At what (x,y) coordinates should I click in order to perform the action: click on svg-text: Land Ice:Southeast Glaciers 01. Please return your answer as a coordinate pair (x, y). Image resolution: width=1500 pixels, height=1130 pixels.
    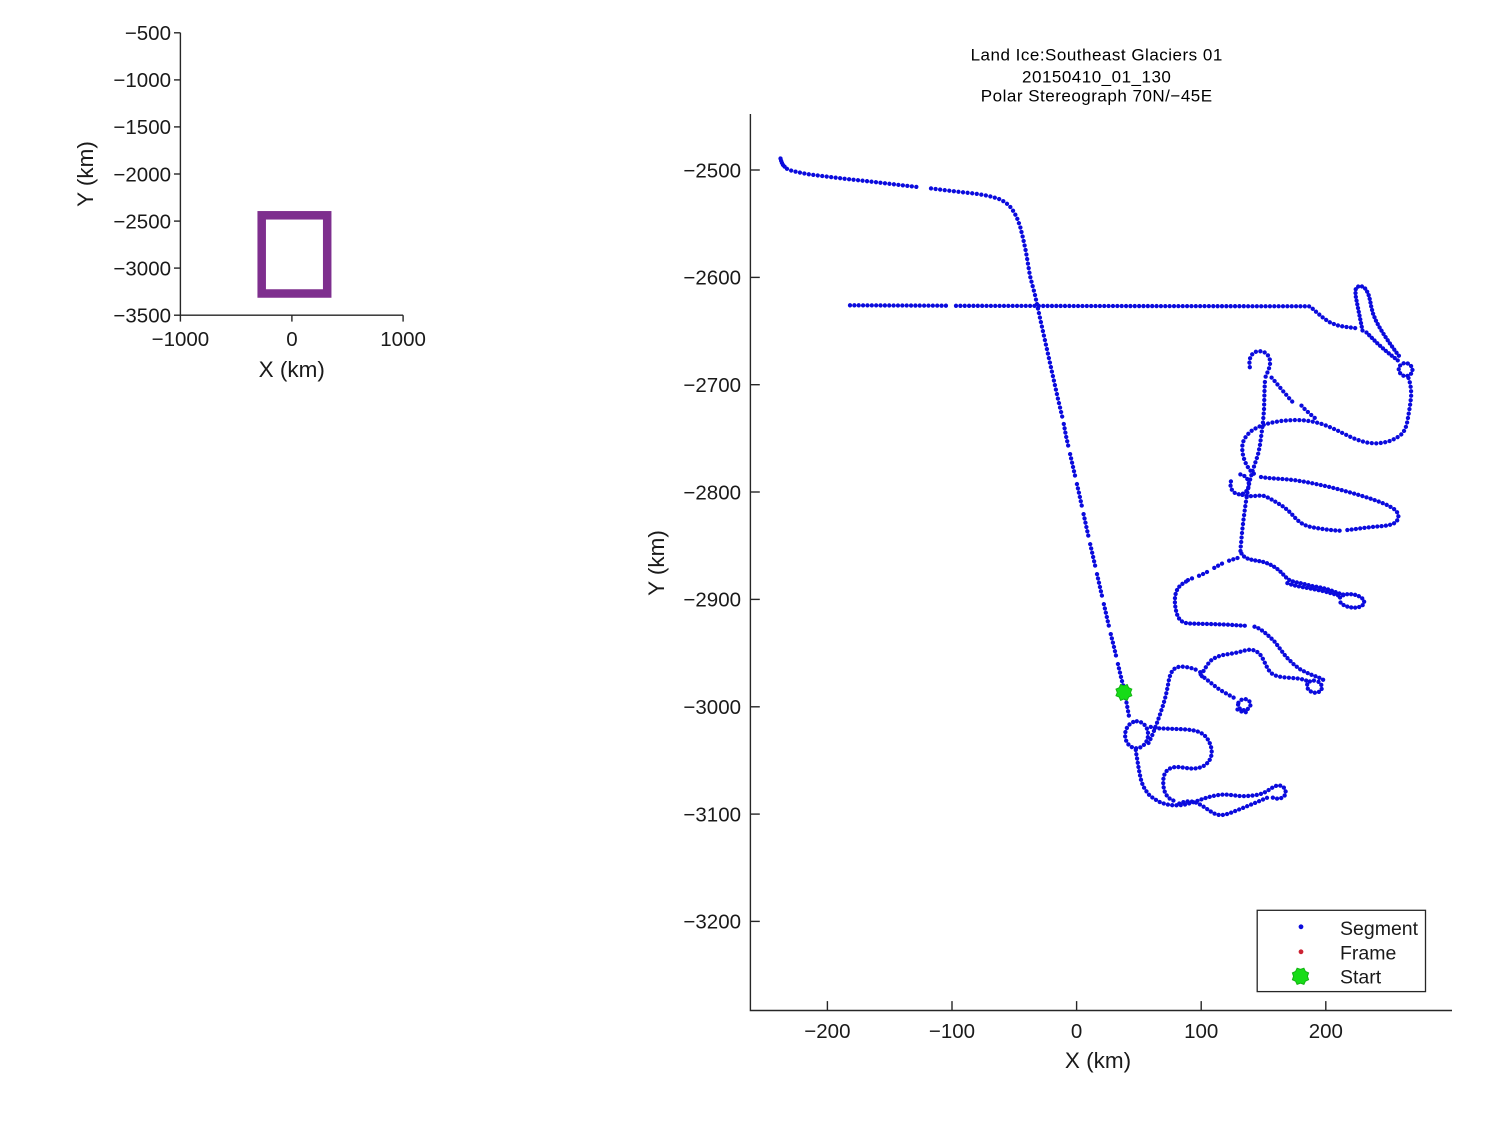
    Looking at the image, I should click on (1097, 55).